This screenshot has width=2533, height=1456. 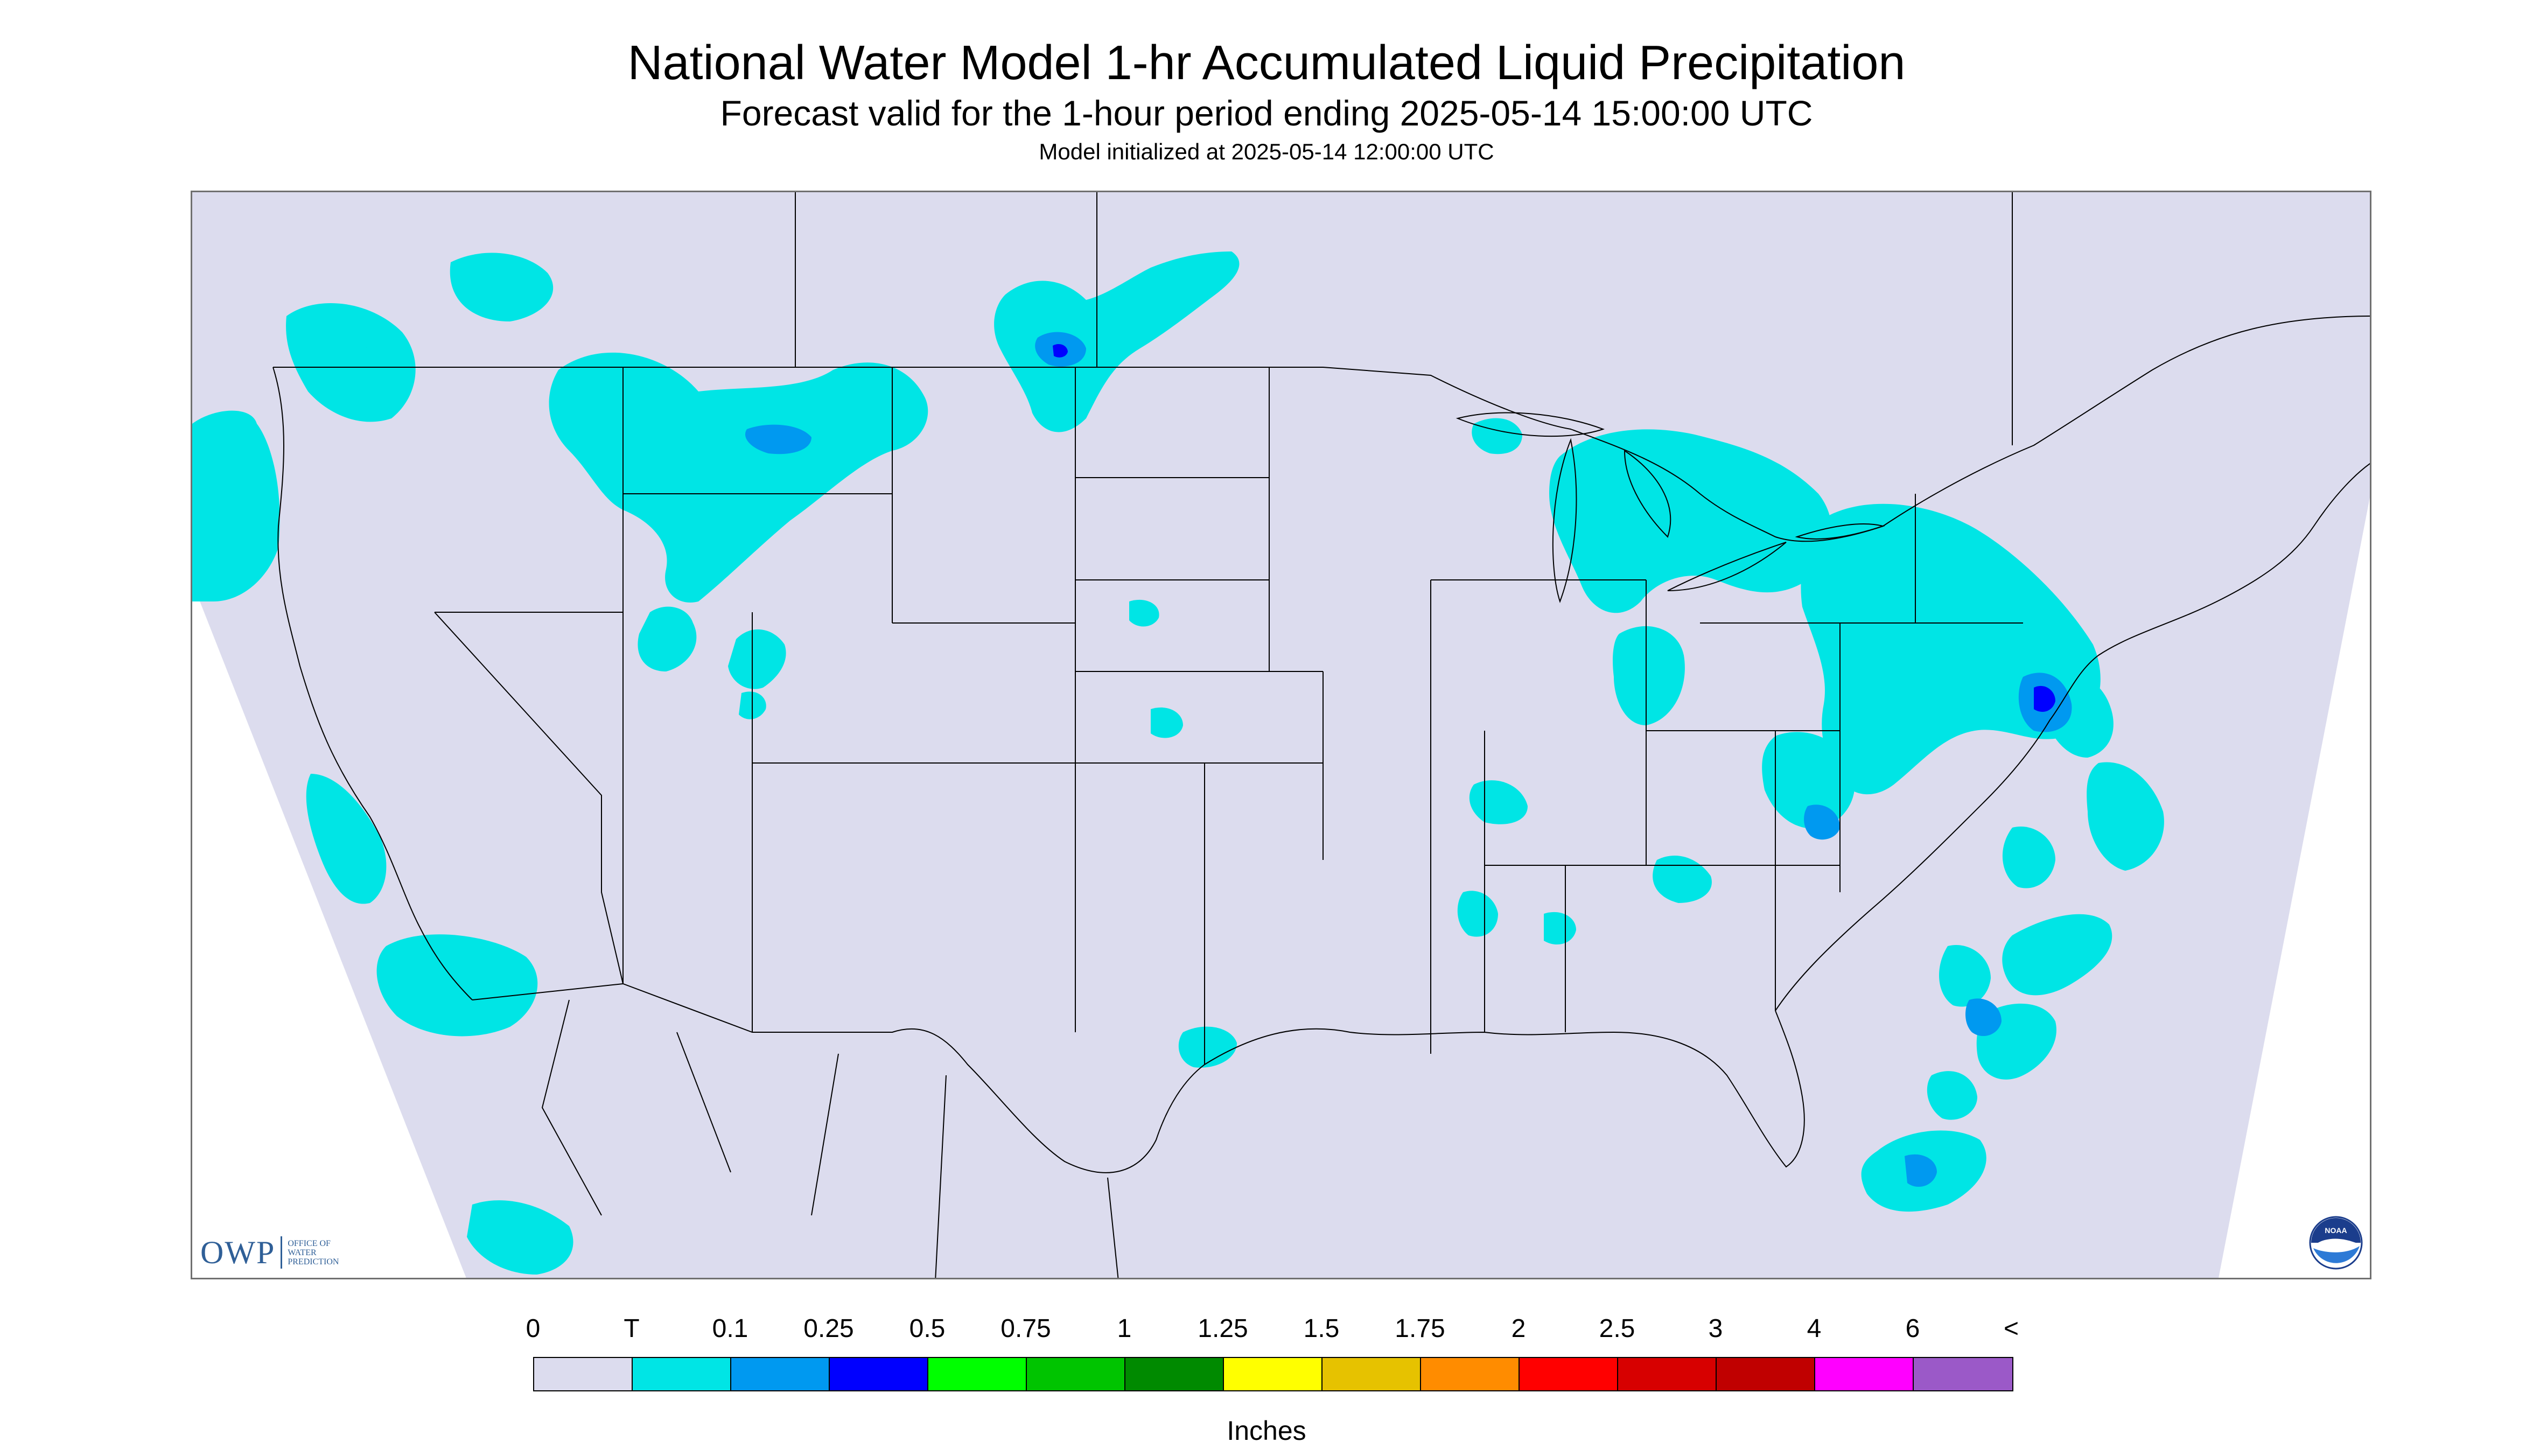 What do you see at coordinates (838, 1078) in the screenshot?
I see `border-us-mexico` at bounding box center [838, 1078].